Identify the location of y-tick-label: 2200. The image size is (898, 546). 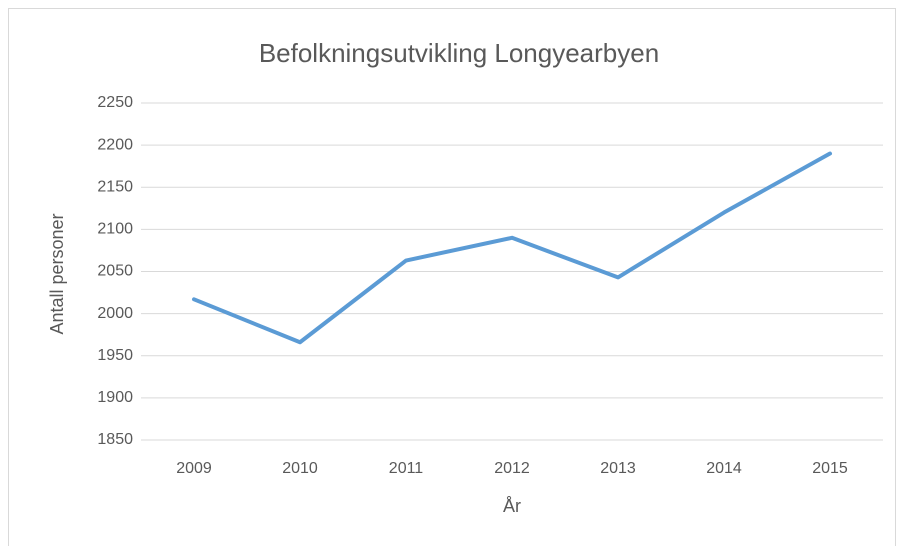
(115, 144).